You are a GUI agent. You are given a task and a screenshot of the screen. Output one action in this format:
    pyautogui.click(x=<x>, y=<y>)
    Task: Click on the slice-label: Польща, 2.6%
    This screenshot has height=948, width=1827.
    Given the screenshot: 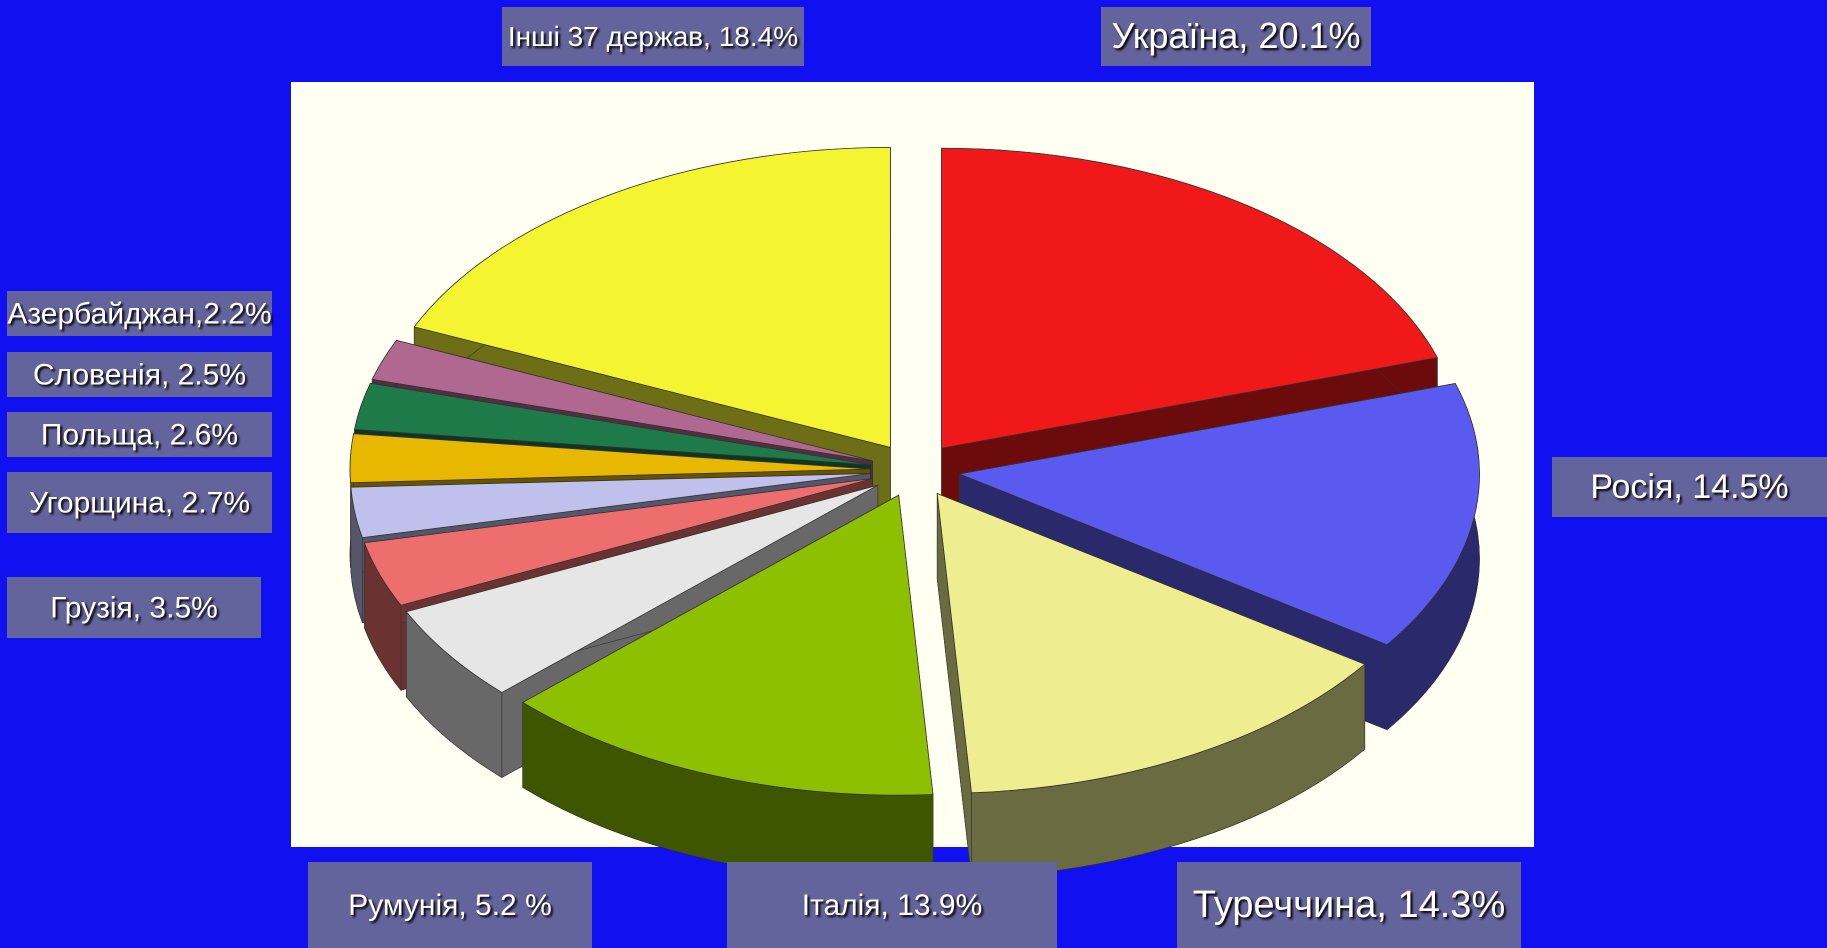 What is the action you would take?
    pyautogui.click(x=139, y=434)
    